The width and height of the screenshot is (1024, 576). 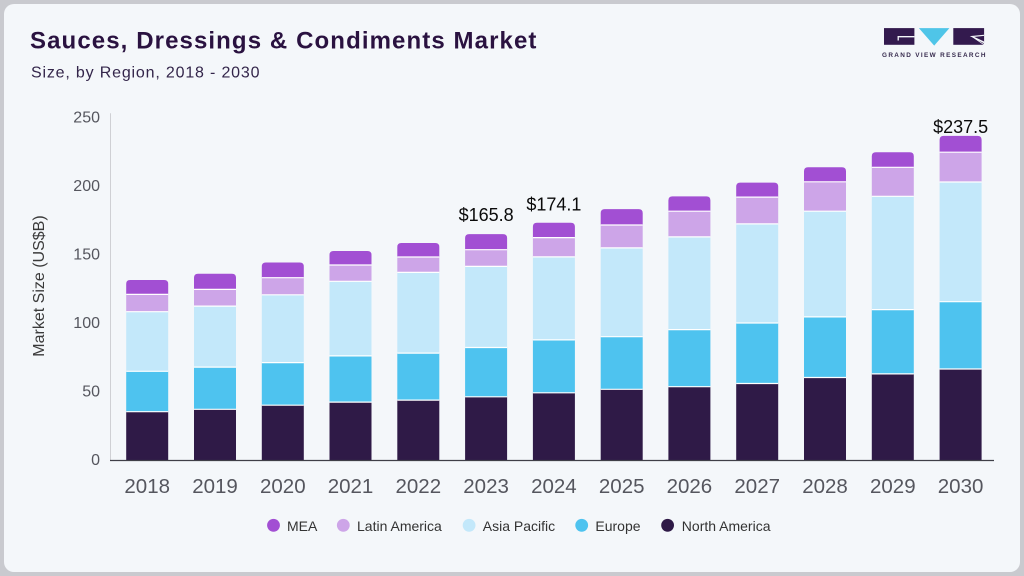 What do you see at coordinates (893, 486) in the screenshot?
I see `svg-text: 2029` at bounding box center [893, 486].